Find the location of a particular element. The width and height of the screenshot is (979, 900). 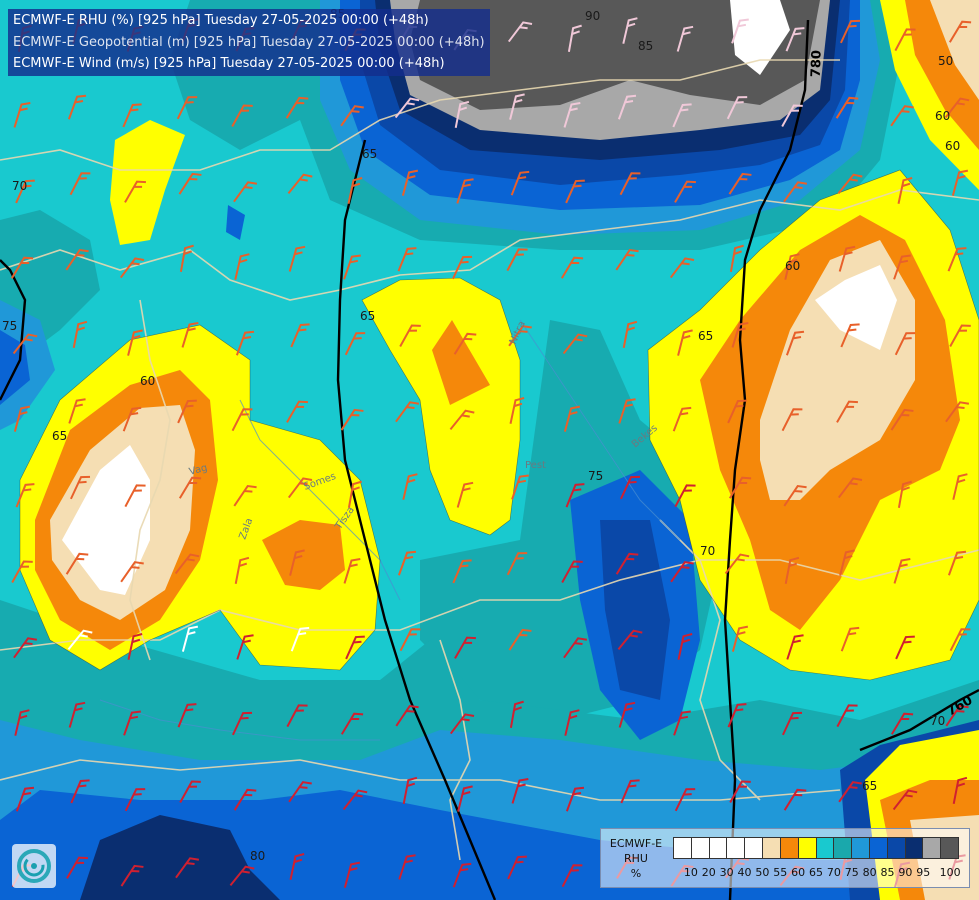

rhu-contour-label: 85 is located at coordinates (645, 46).